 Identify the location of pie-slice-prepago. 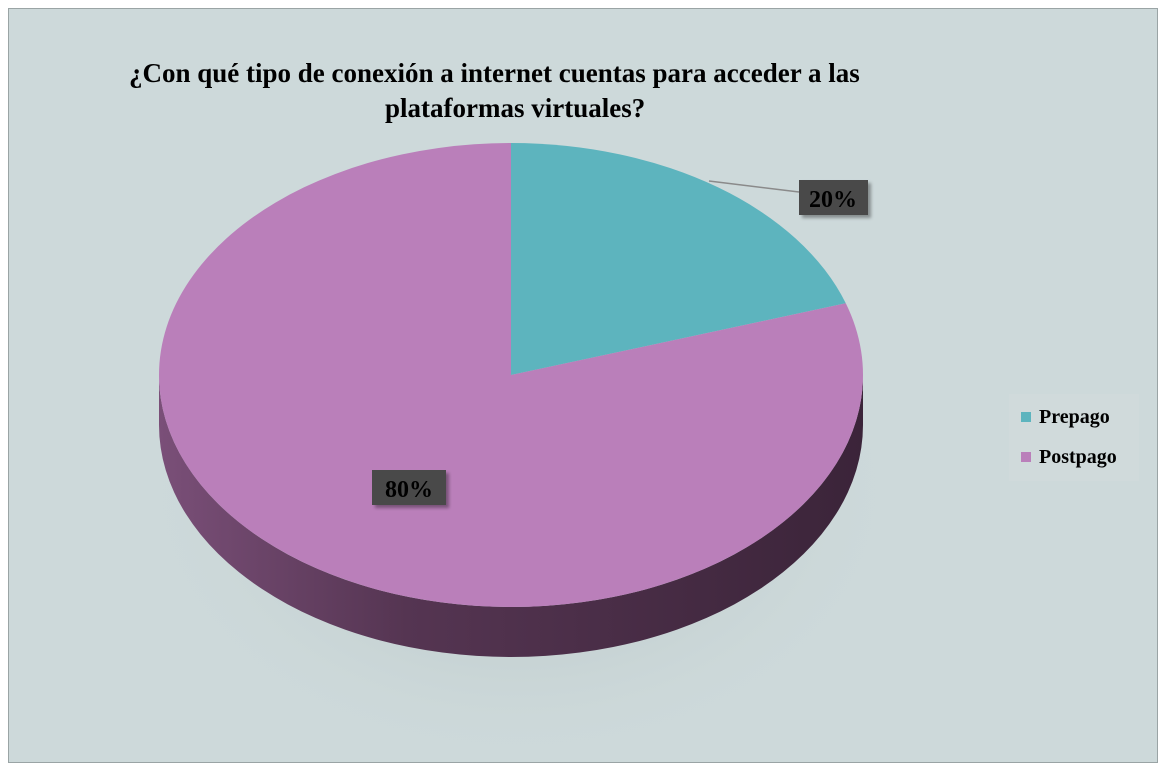
(678, 259).